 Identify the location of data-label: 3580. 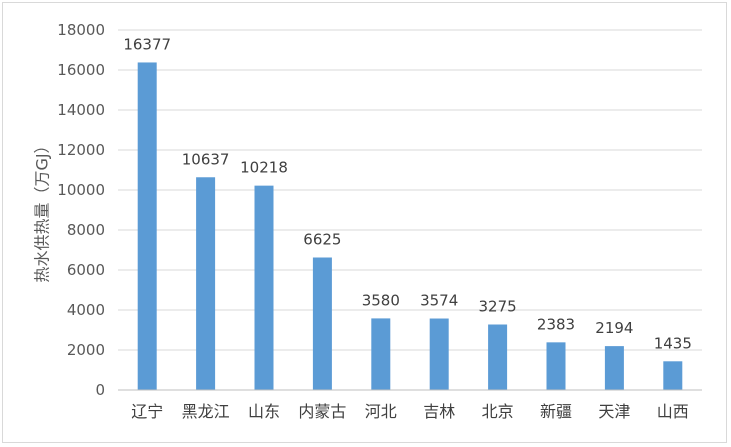
(381, 300).